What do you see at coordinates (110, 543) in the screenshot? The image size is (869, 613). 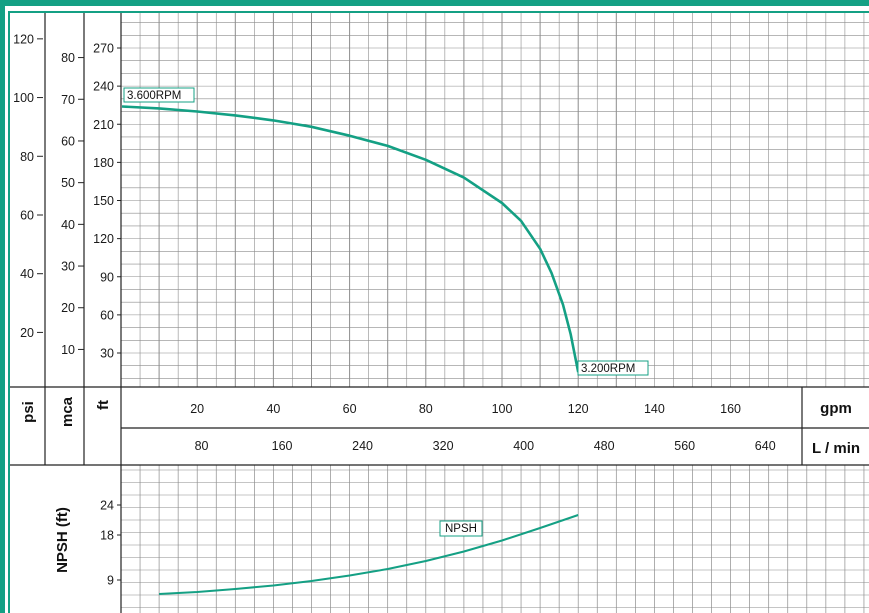 I see `npsh-axis: 9 18 24` at bounding box center [110, 543].